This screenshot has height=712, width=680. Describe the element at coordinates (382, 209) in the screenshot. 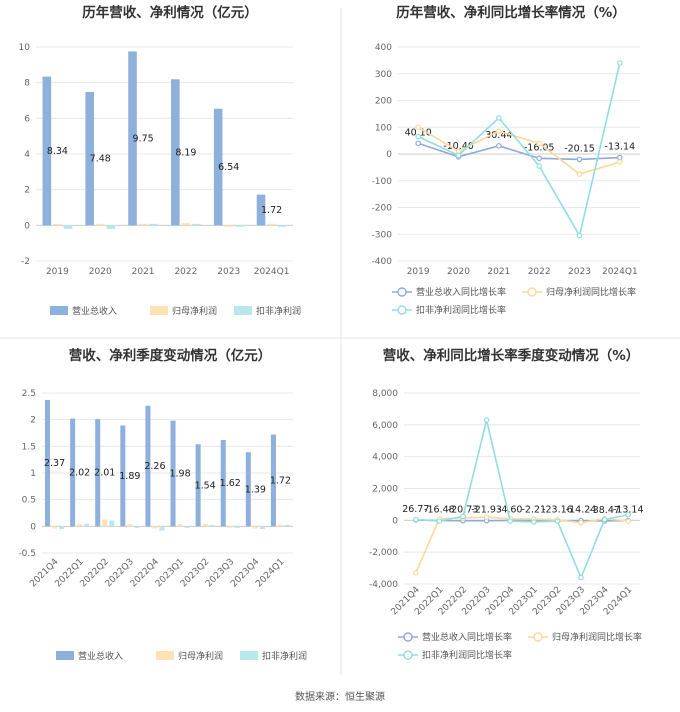

I see `y-tick-label: -200` at that location.